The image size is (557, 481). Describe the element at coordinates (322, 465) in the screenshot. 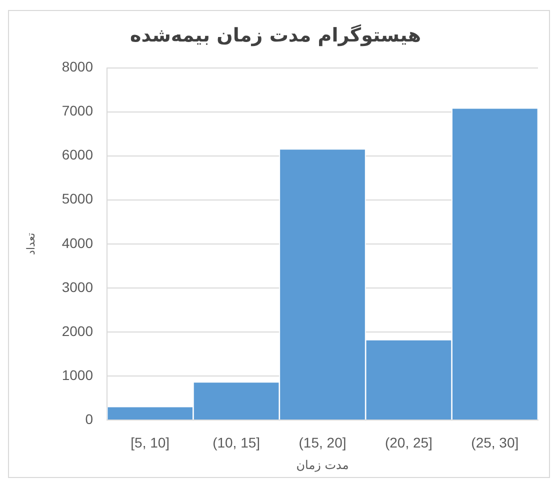

I see `x-axis-title: مدت زمان` at that location.